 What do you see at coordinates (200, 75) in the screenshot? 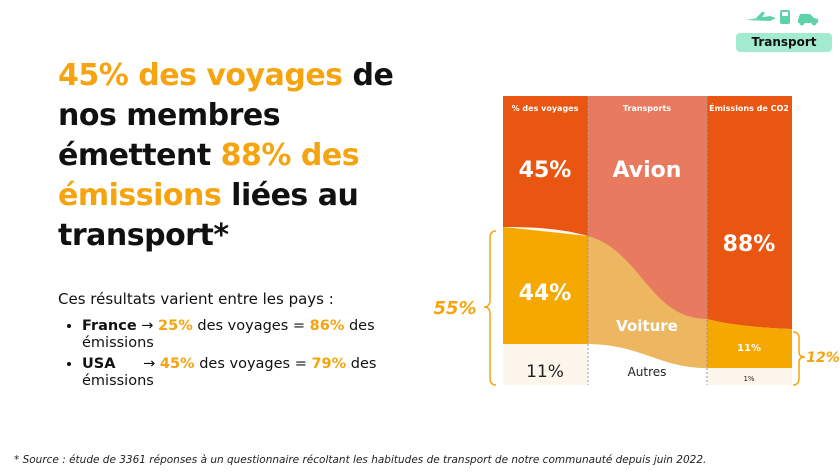
I see `title-highlight-1: 45% des voyages` at bounding box center [200, 75].